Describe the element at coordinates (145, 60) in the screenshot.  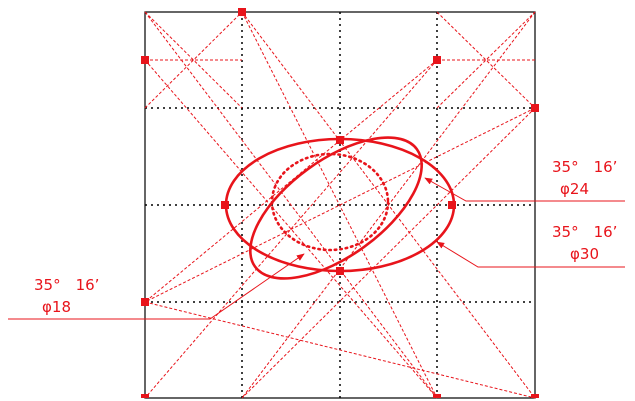
I see `point-upper-left` at that location.